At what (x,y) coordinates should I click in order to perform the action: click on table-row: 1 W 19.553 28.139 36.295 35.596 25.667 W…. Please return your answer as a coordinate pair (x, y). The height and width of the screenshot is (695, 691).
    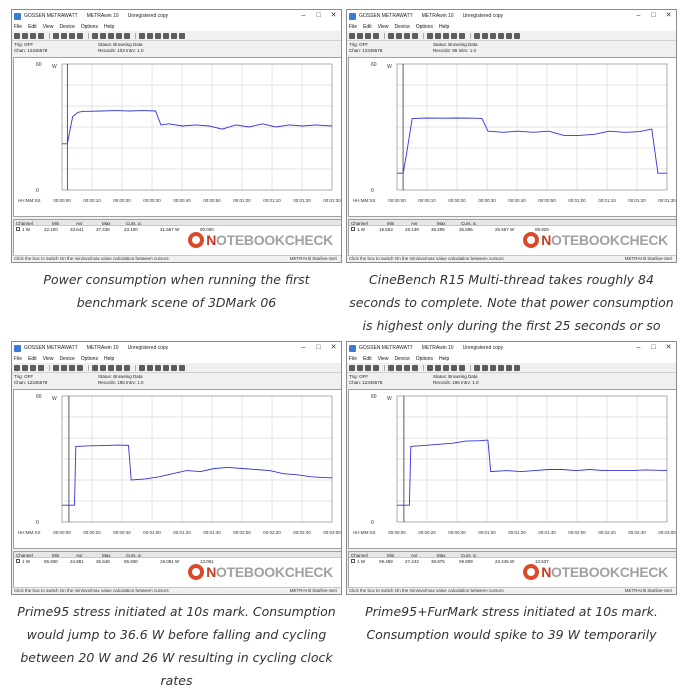
    Looking at the image, I should click on (512, 229).